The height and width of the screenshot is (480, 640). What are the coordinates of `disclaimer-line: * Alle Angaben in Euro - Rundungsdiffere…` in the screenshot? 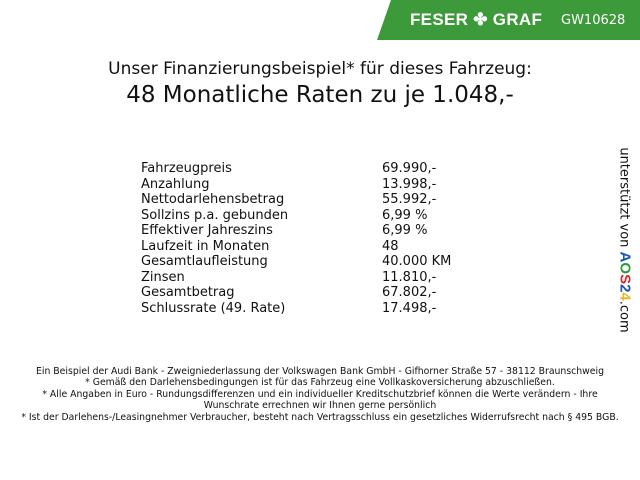 It's located at (320, 400).